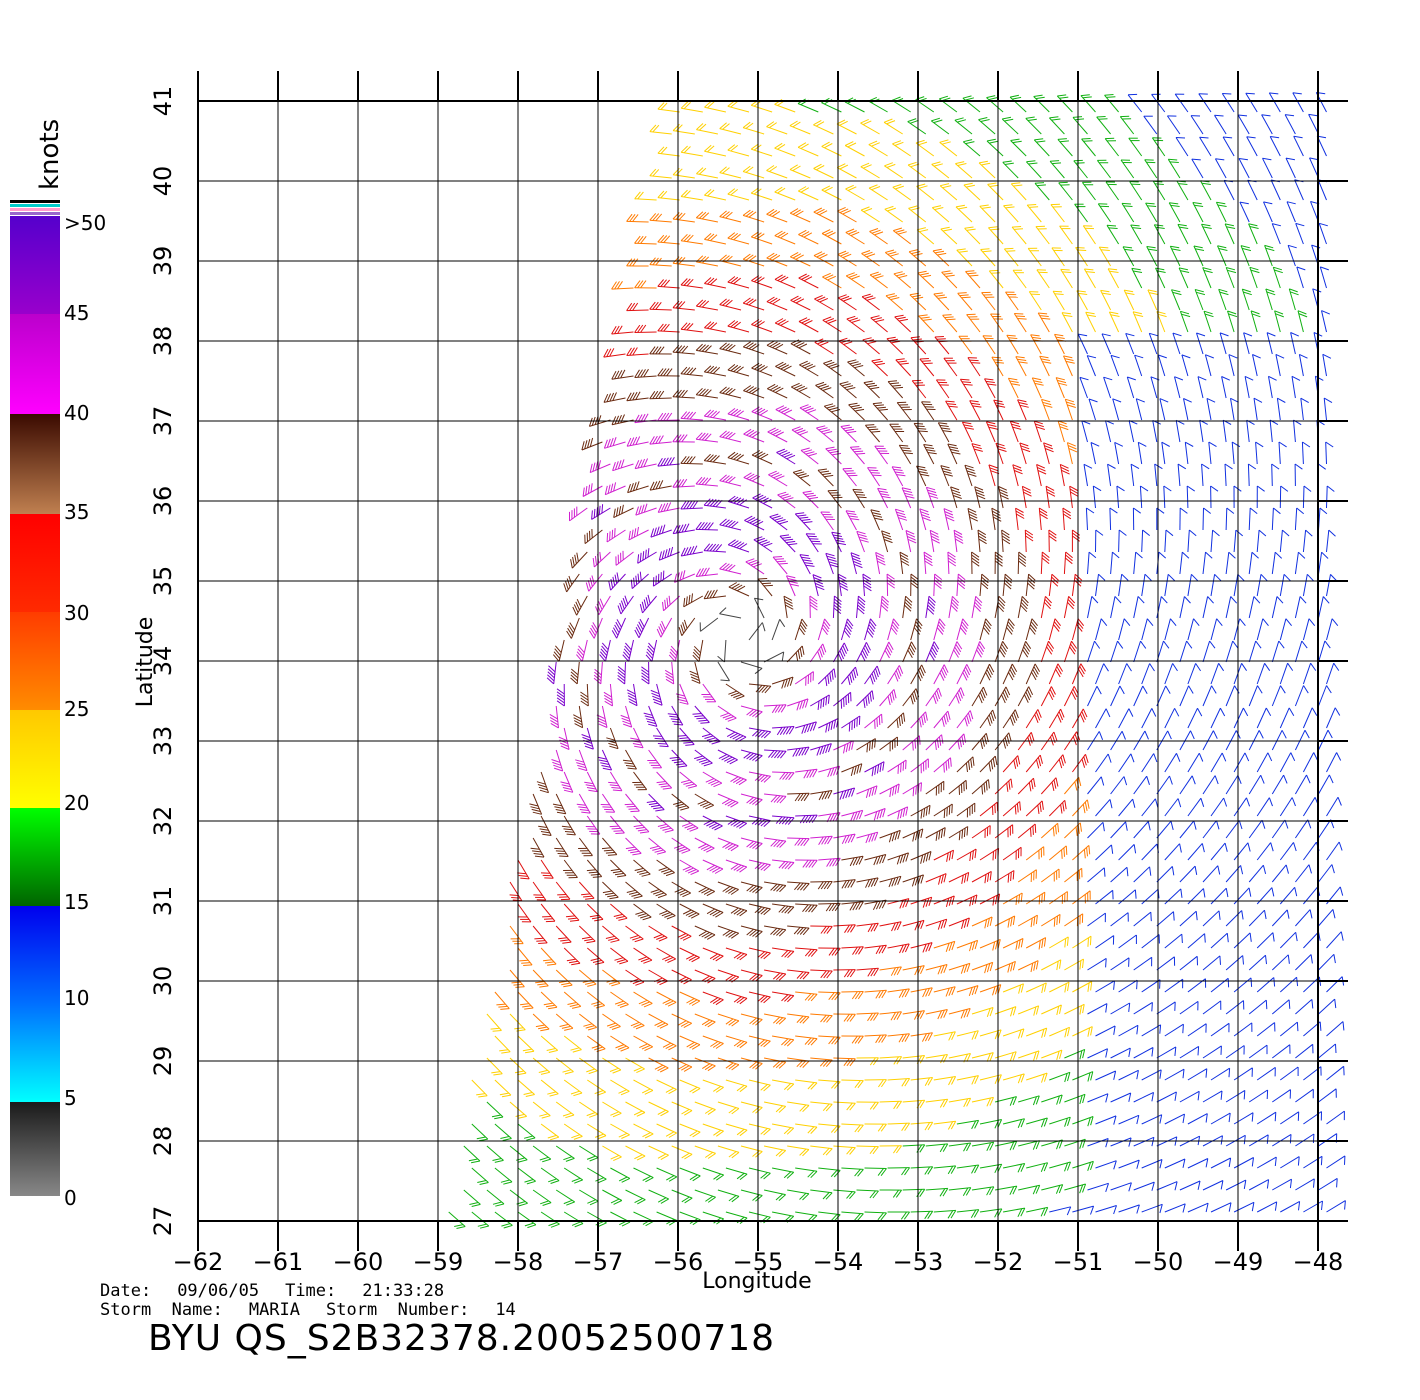  What do you see at coordinates (145, 662) in the screenshot?
I see `y-axis-label: Latitude` at bounding box center [145, 662].